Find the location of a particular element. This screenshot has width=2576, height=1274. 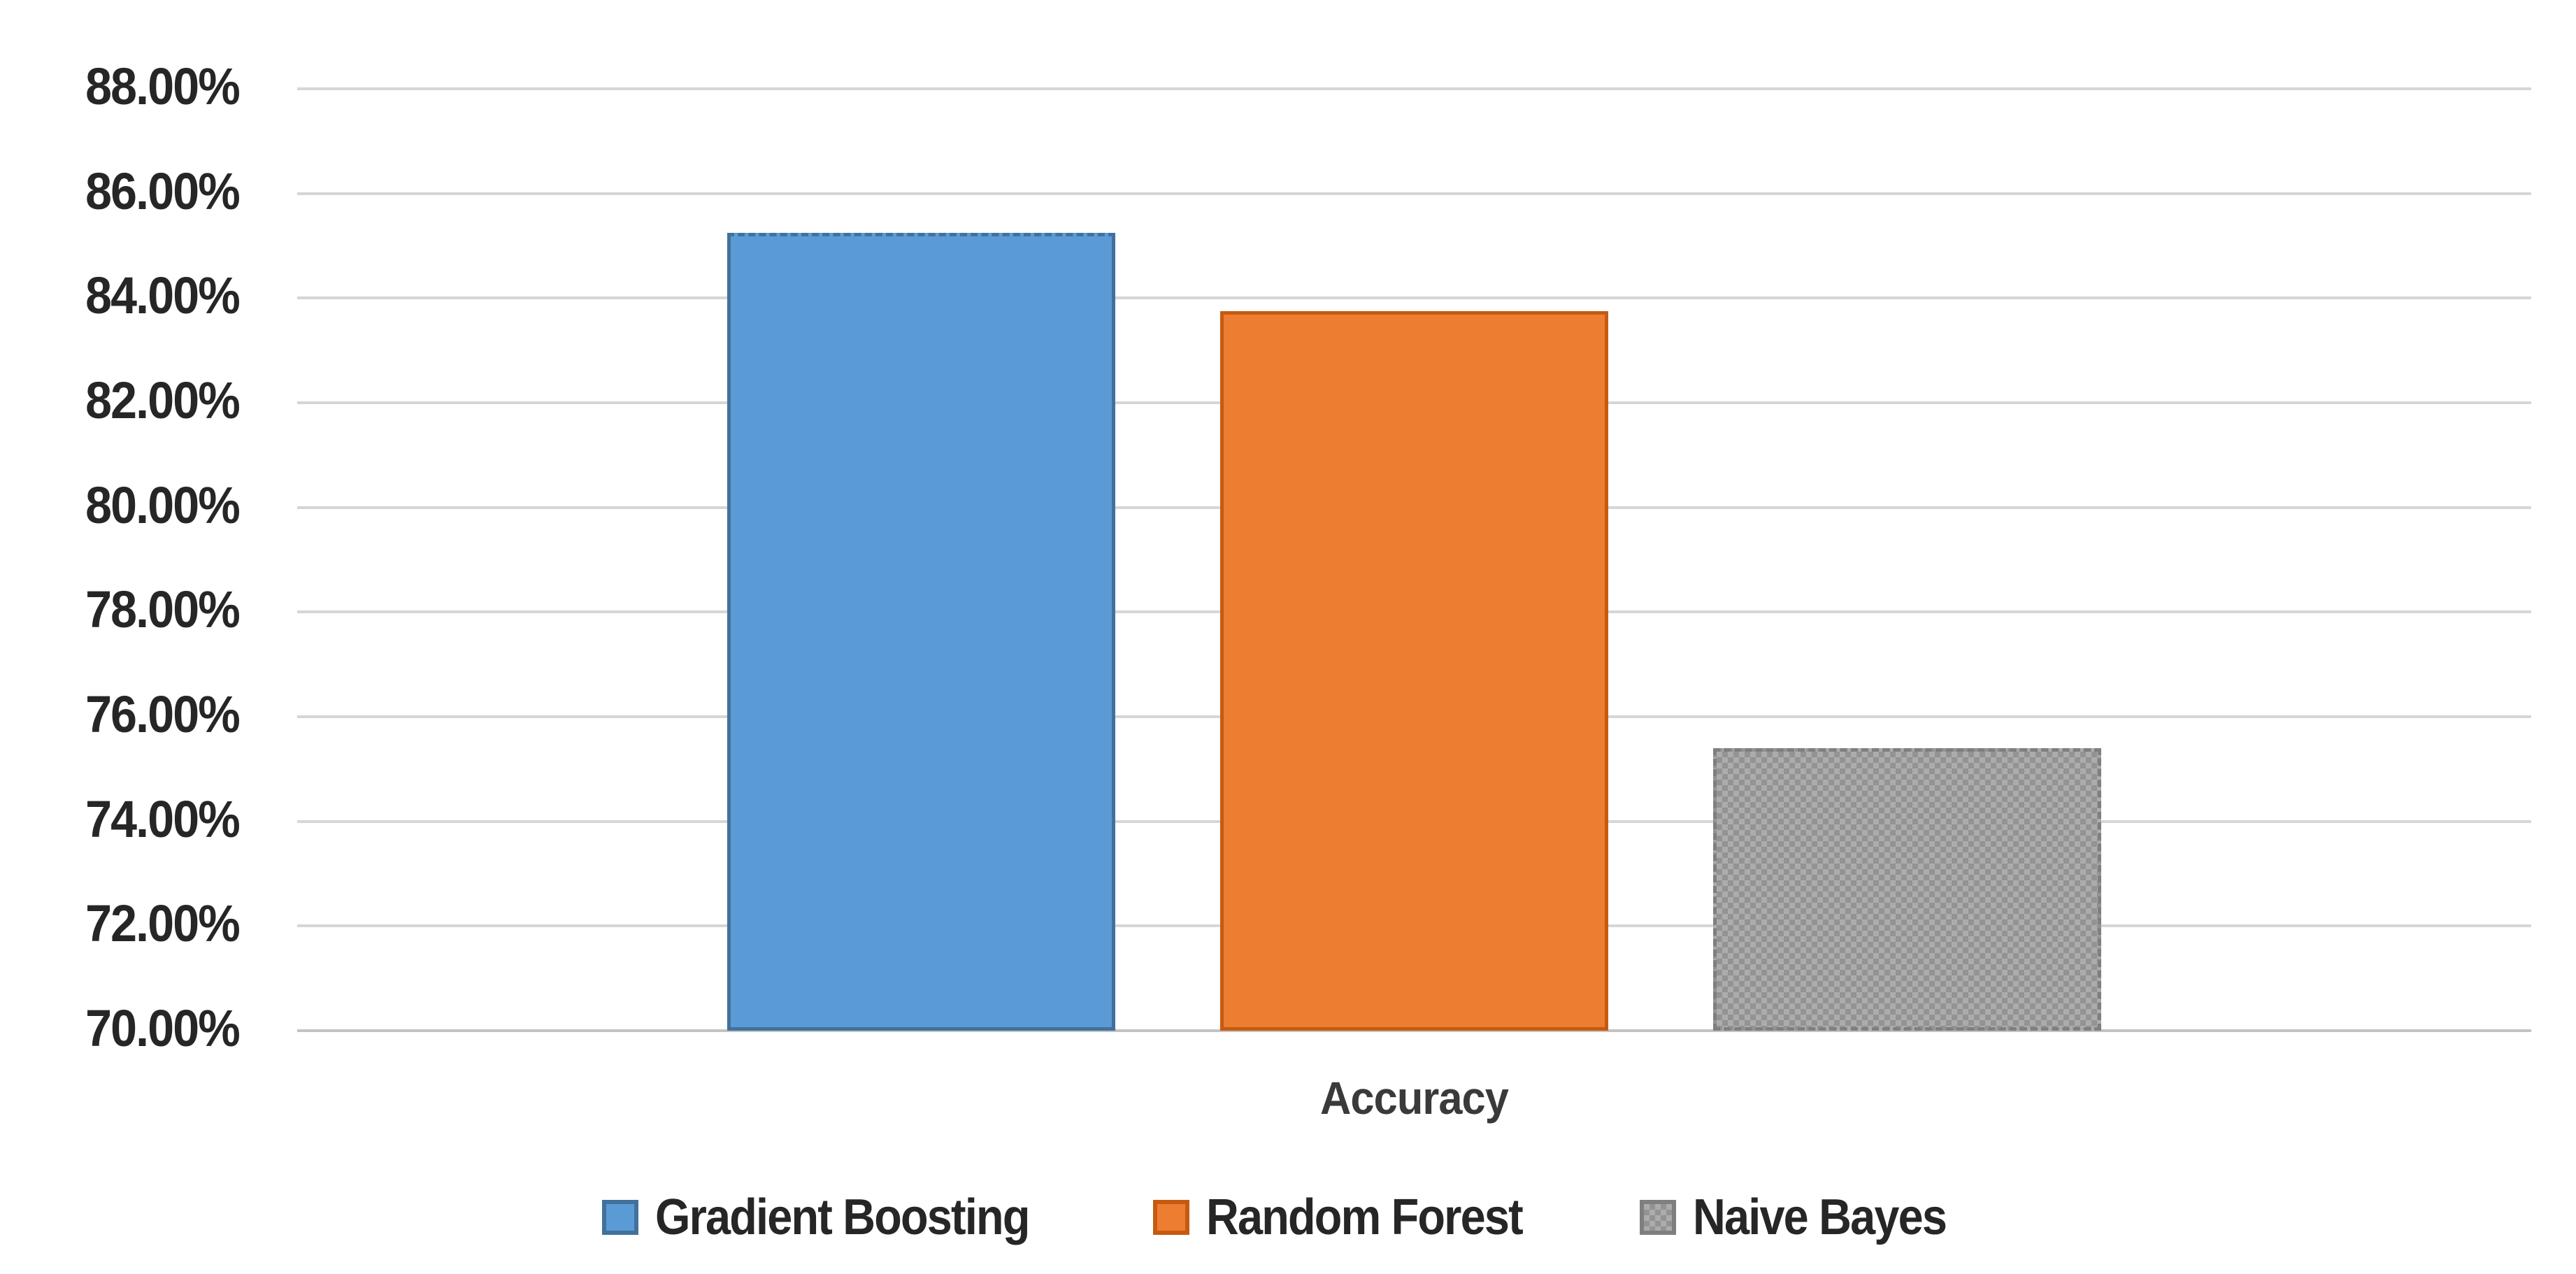

legend-swatch-naive-bayes is located at coordinates (1657, 1217).